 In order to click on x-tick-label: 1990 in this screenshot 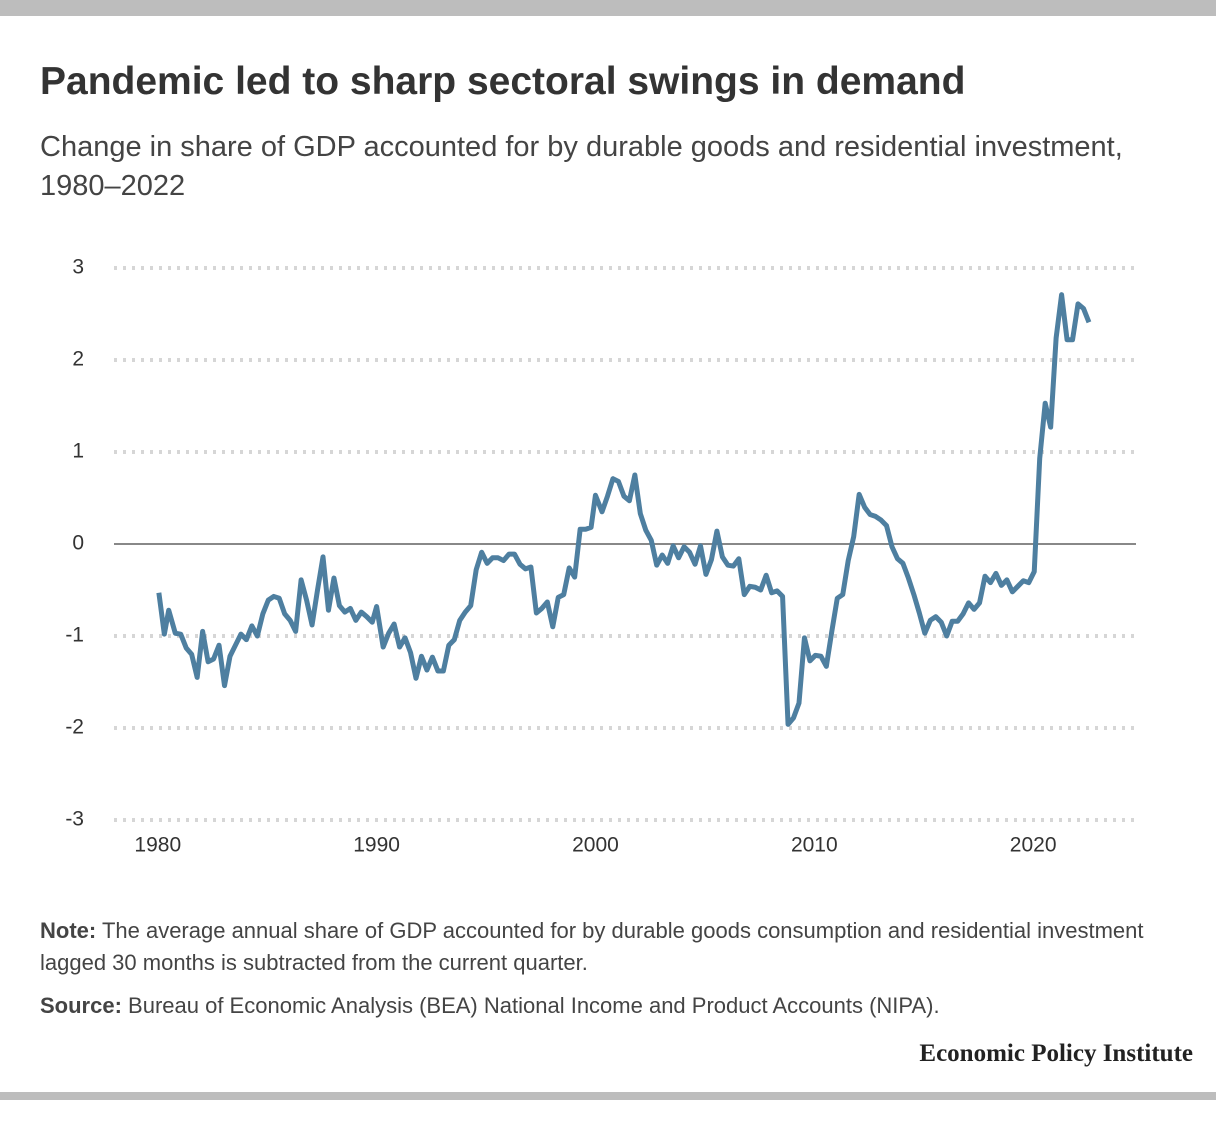, I will do `click(376, 845)`.